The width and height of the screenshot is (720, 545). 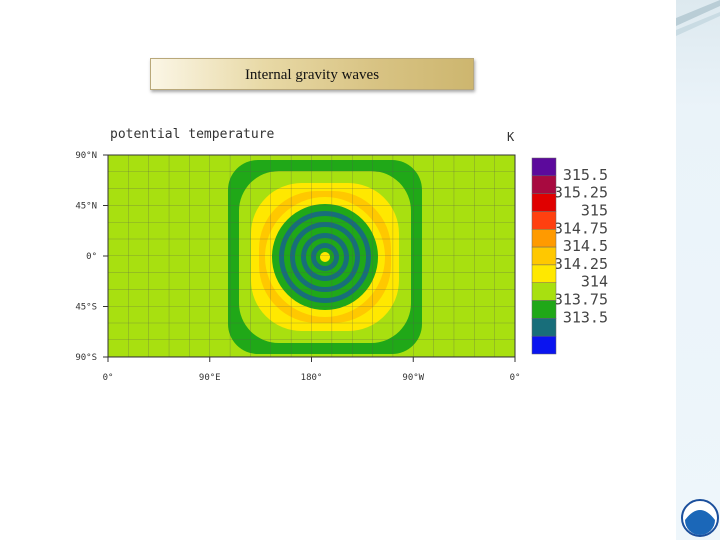 What do you see at coordinates (594, 210) in the screenshot?
I see `colorbar-label: 315` at bounding box center [594, 210].